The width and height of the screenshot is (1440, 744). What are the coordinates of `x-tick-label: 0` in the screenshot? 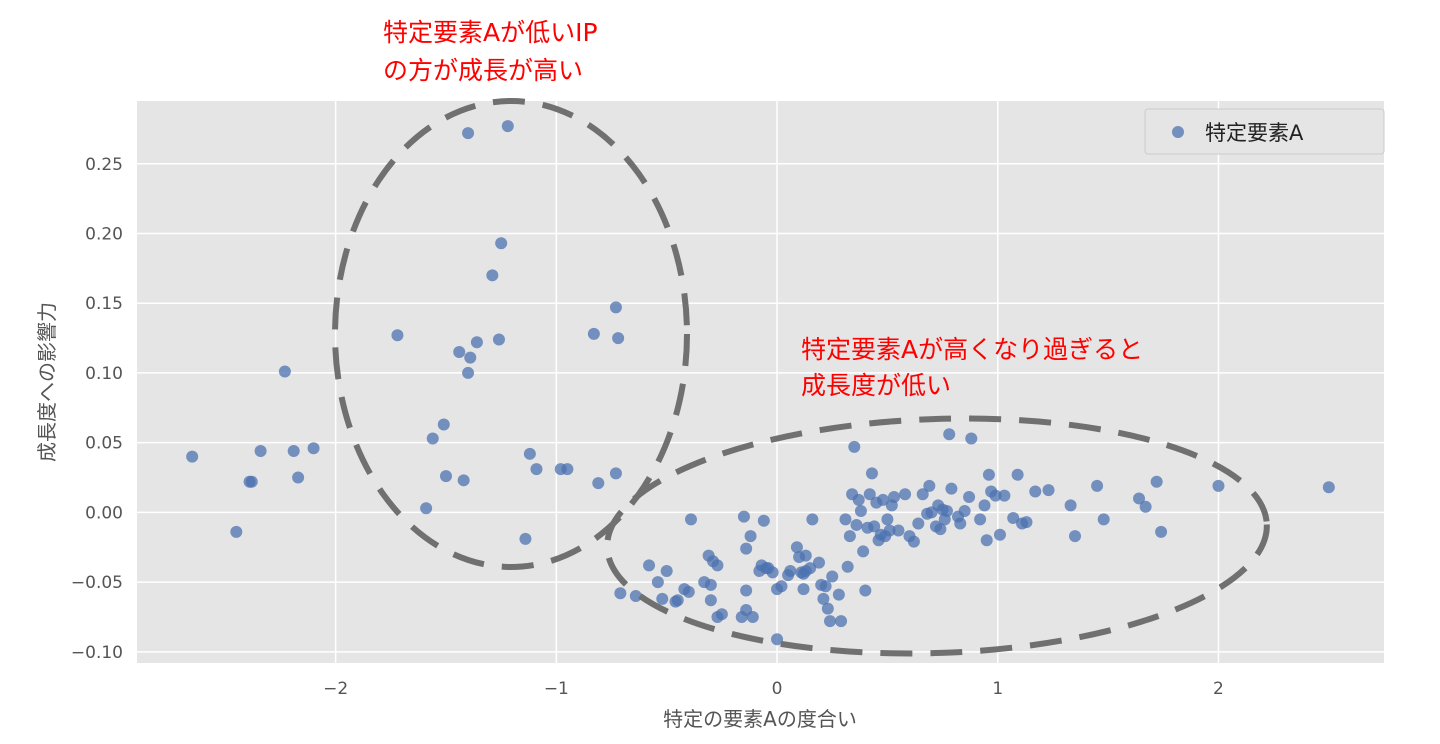 It's located at (777, 689).